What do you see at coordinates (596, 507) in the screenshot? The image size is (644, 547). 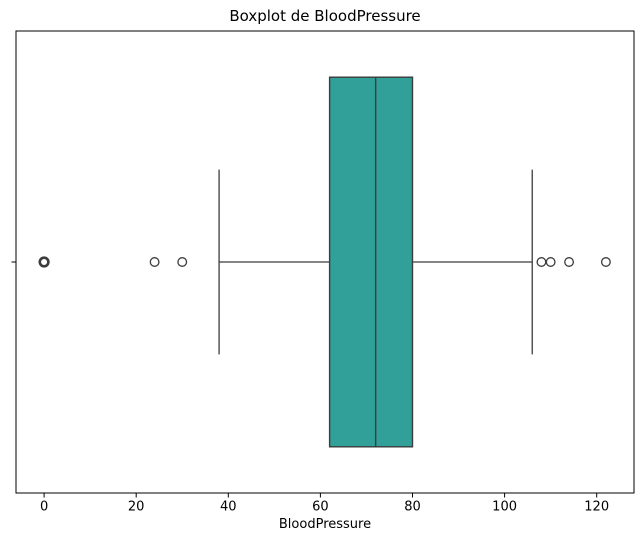 I see `x-tick-label: 120` at bounding box center [596, 507].